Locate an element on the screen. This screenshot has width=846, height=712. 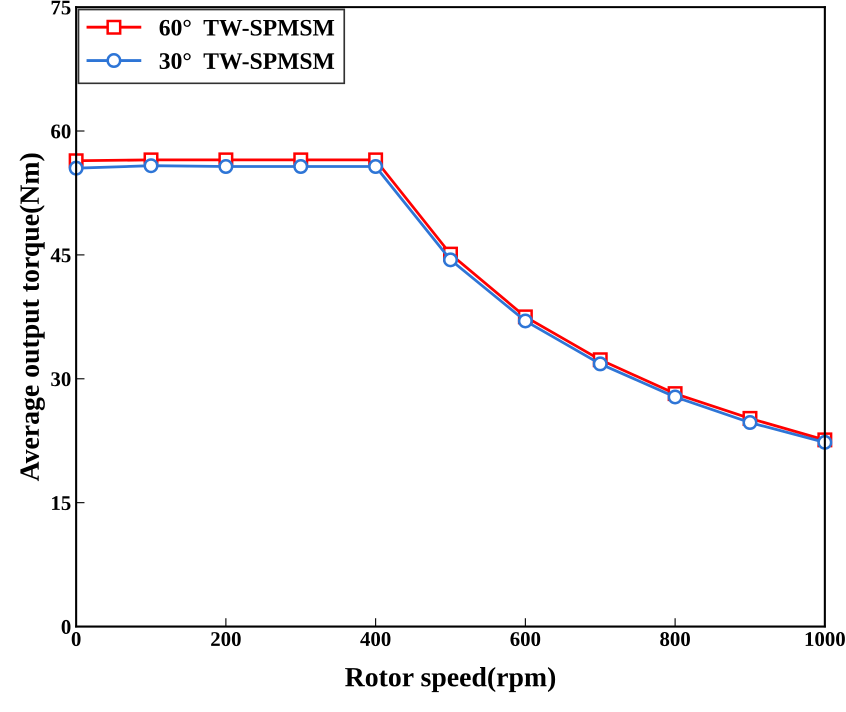
y-tick-label: 60 is located at coordinates (60, 131).